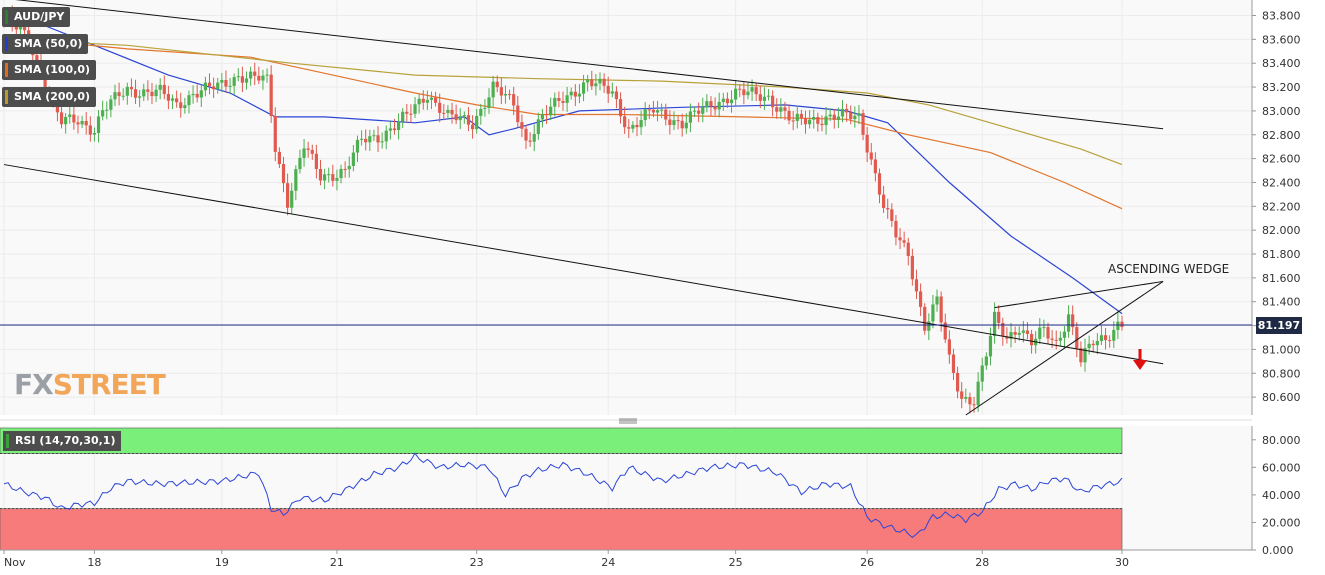 The height and width of the screenshot is (575, 1325). I want to click on legend-symbol: AUD/JPY, so click(36, 17).